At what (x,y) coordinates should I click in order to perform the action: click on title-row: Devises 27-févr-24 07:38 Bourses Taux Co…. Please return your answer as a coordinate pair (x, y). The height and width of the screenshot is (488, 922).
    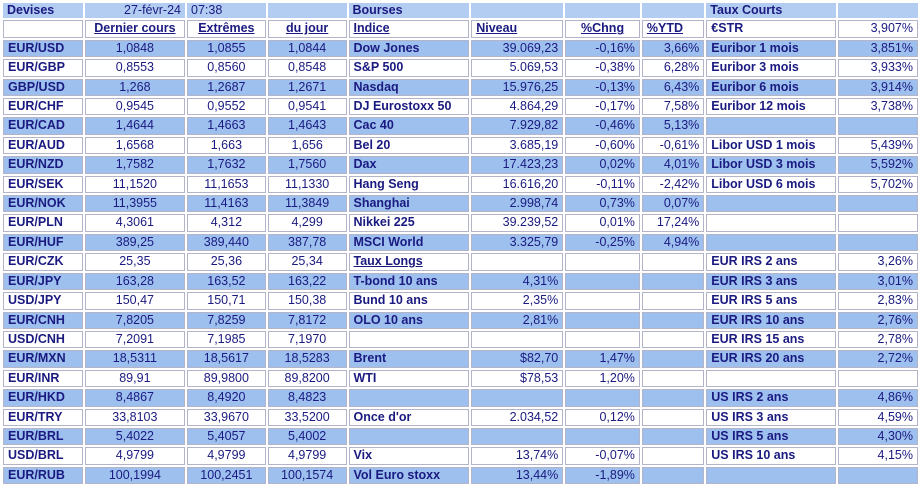
    Looking at the image, I should click on (460, 11).